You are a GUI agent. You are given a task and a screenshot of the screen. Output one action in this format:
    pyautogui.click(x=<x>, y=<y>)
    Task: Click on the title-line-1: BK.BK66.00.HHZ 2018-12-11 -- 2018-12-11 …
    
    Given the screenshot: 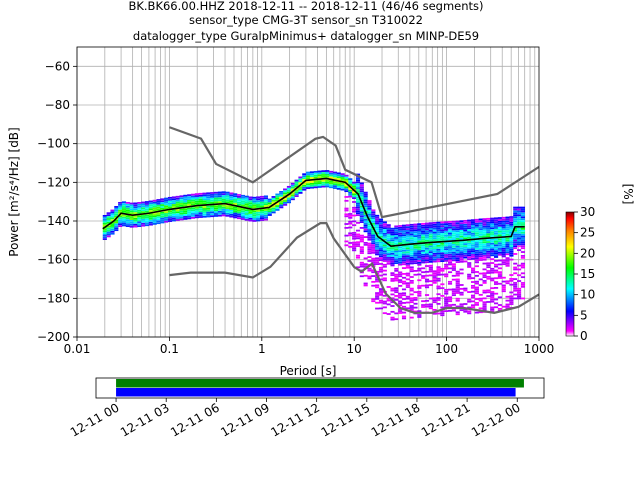 What is the action you would take?
    pyautogui.click(x=305, y=6)
    